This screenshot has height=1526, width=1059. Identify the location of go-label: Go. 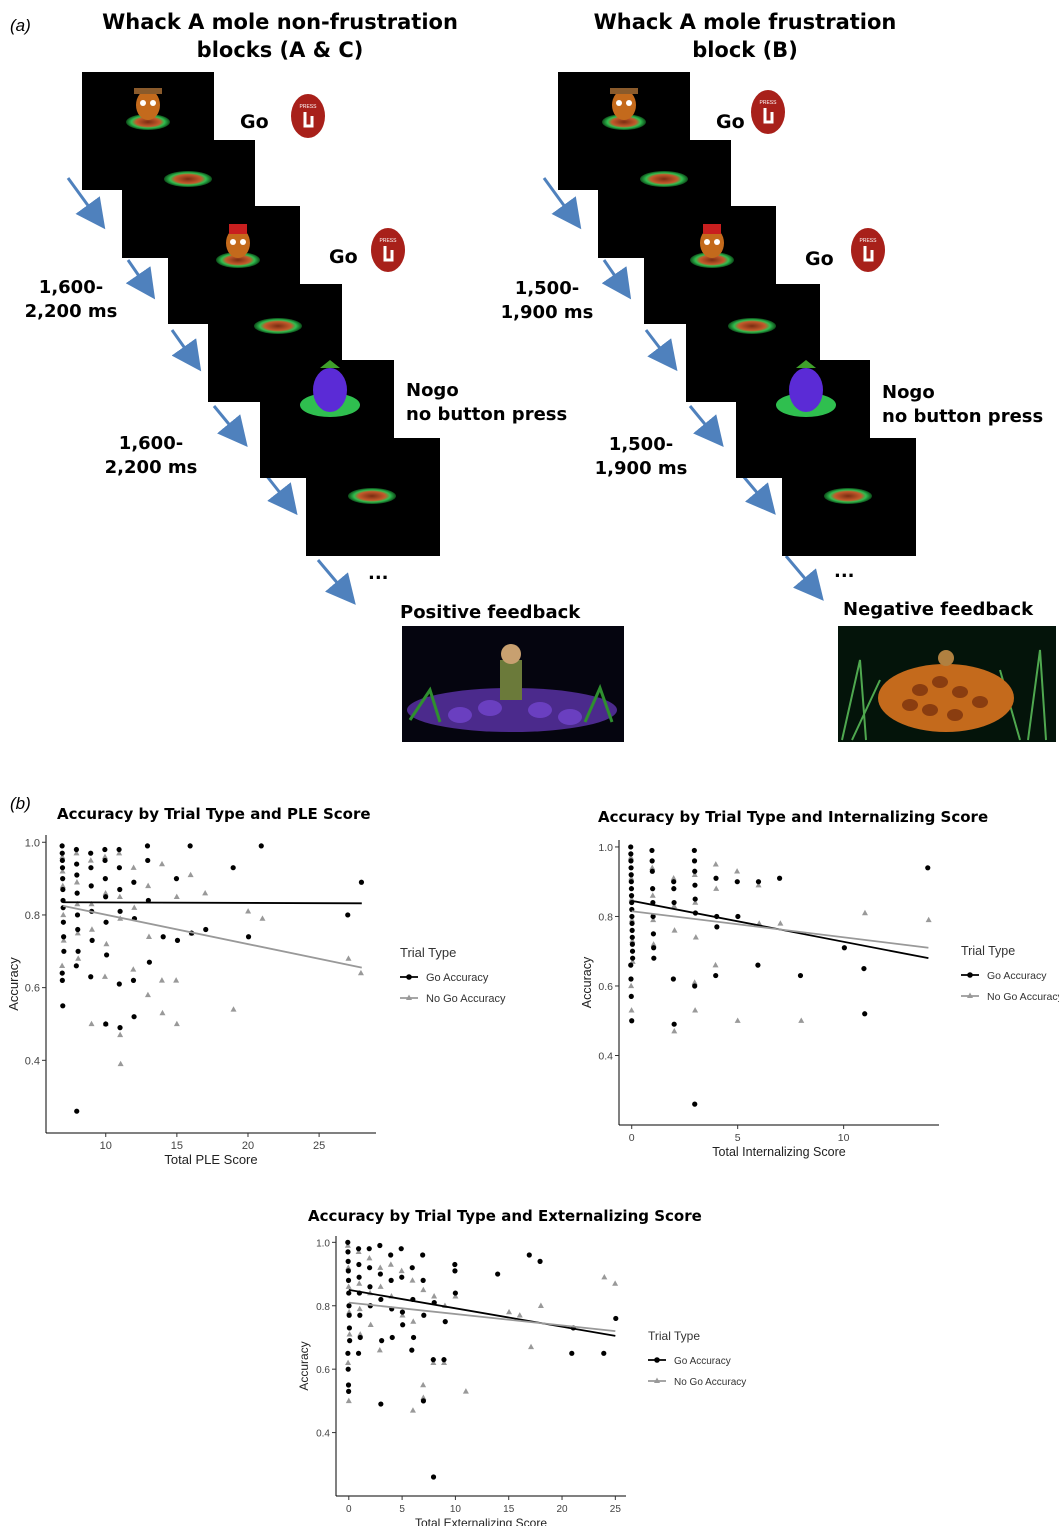
(819, 259).